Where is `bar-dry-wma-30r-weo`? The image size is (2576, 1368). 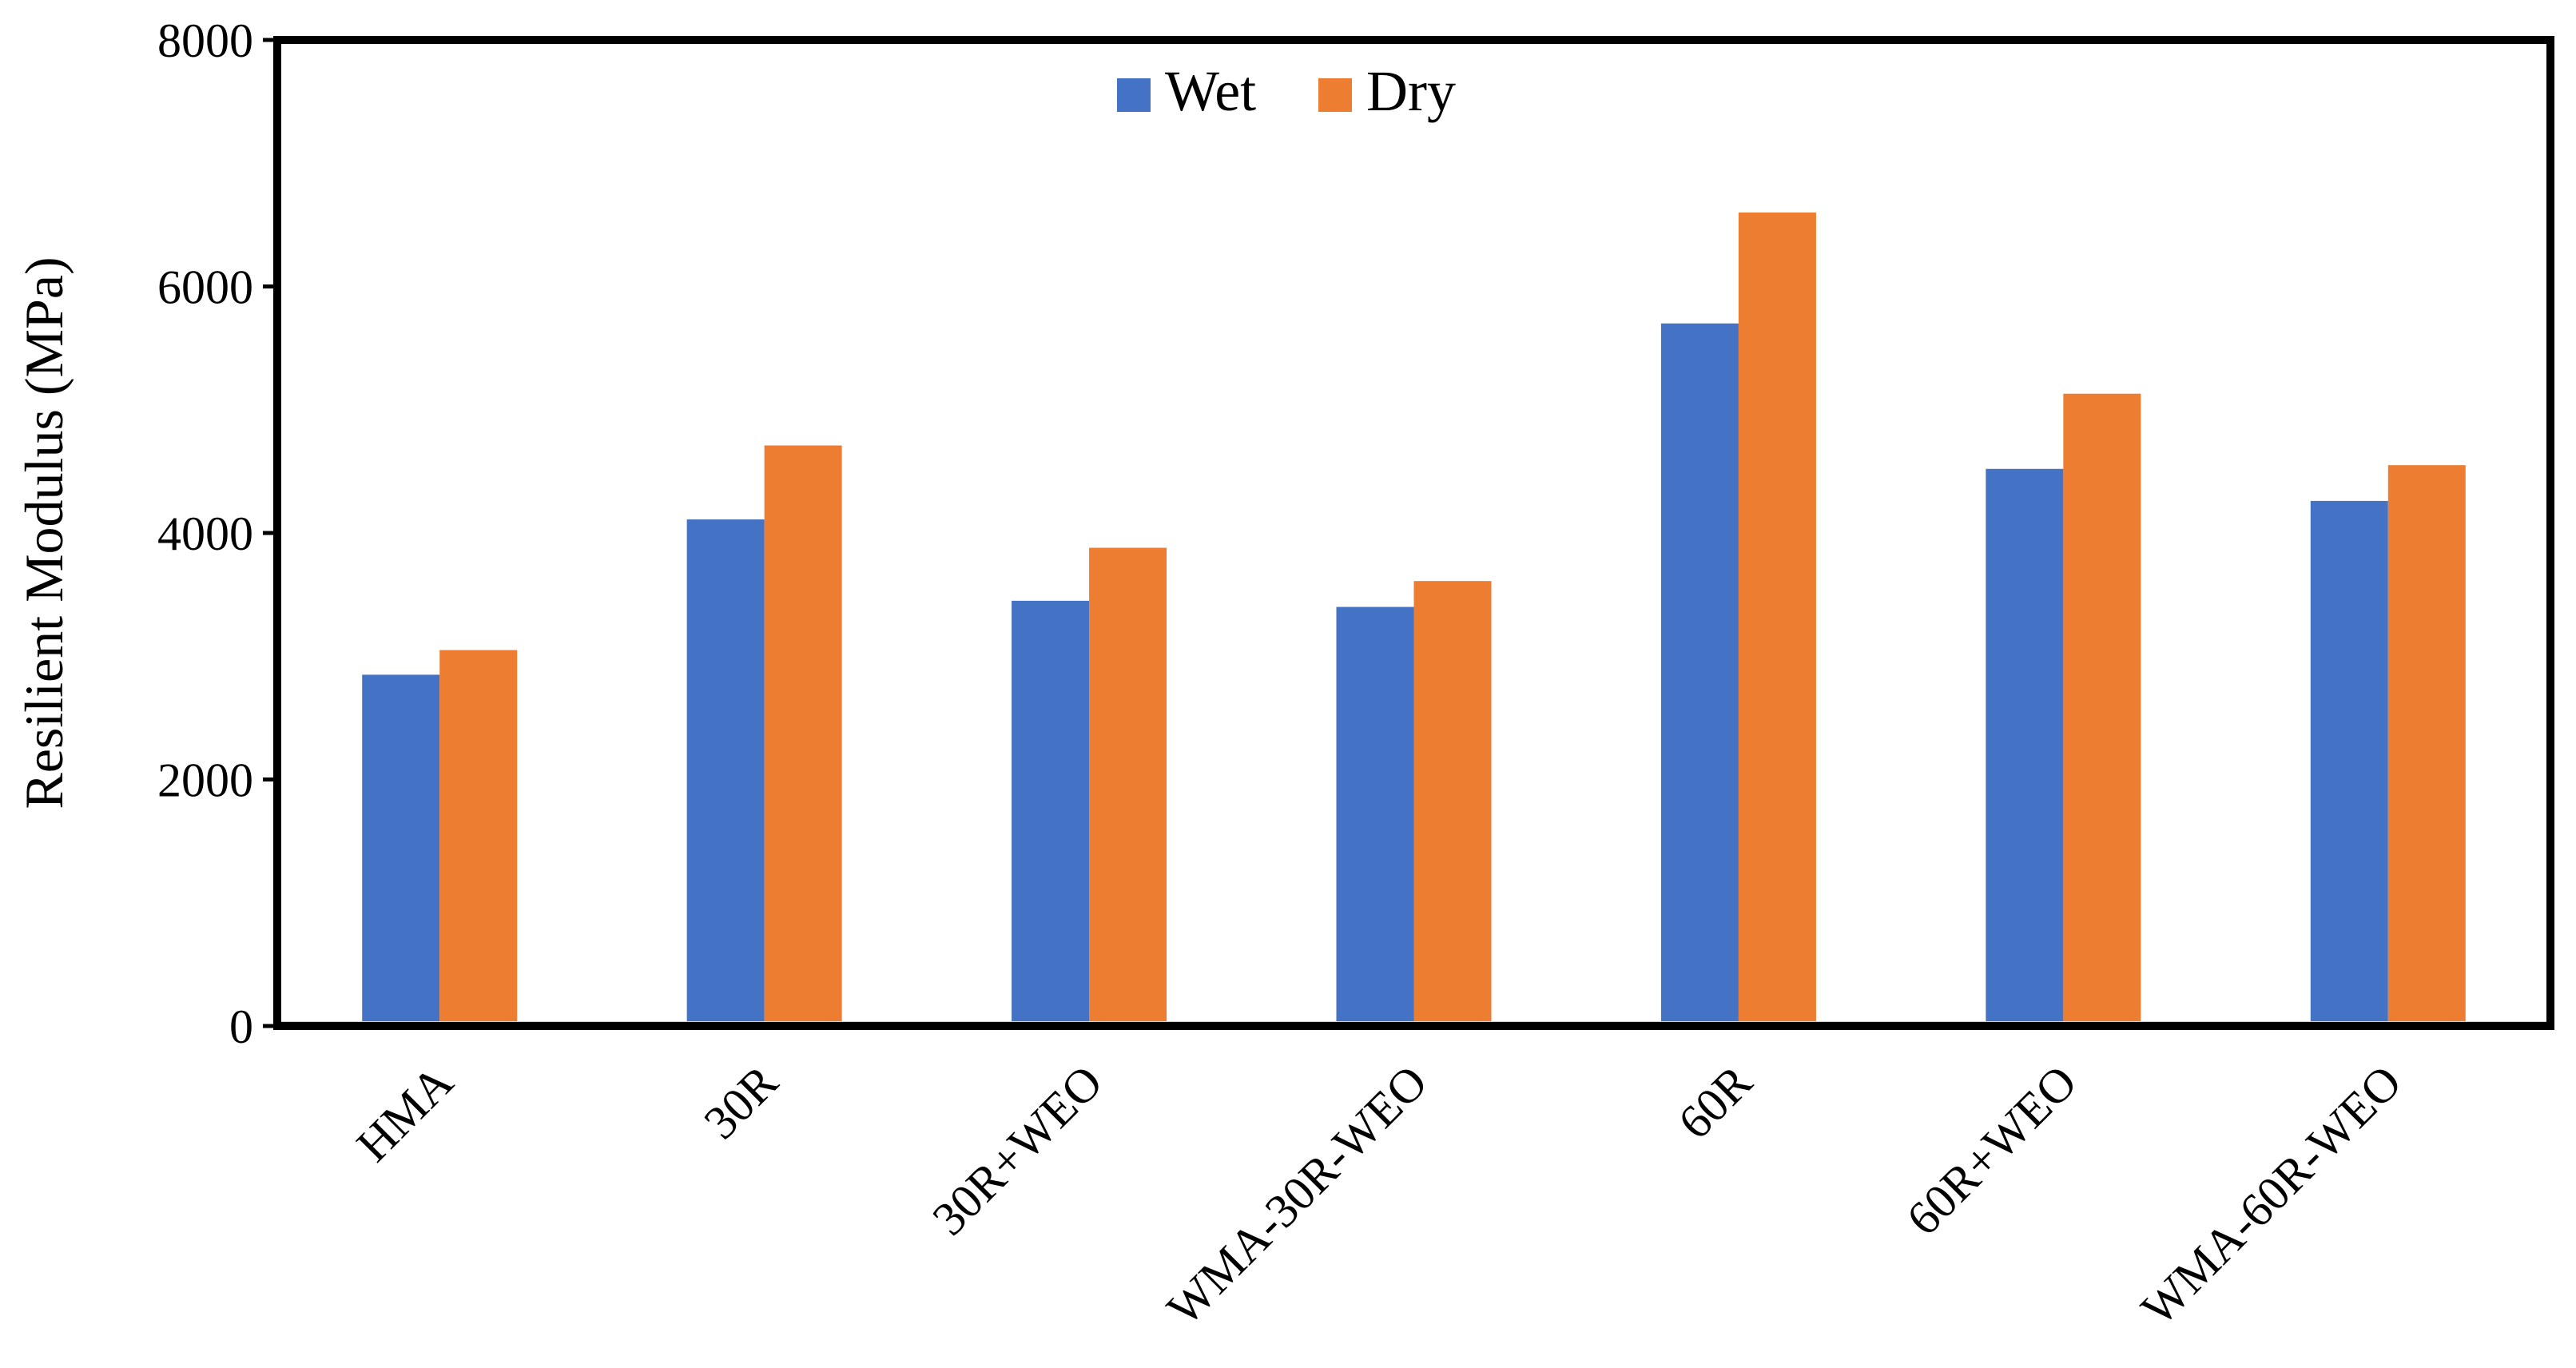
bar-dry-wma-30r-weo is located at coordinates (1452, 804).